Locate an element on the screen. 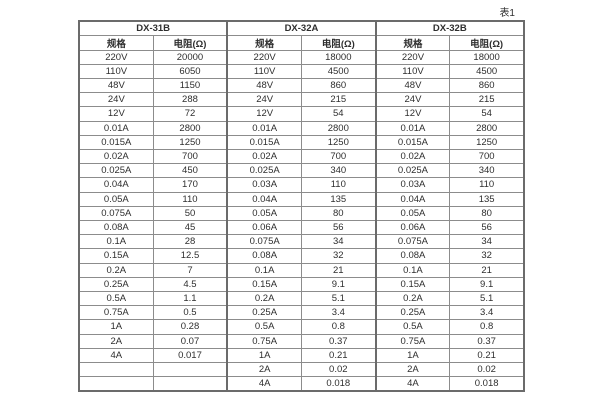  resistance-cell: 288 is located at coordinates (190, 100).